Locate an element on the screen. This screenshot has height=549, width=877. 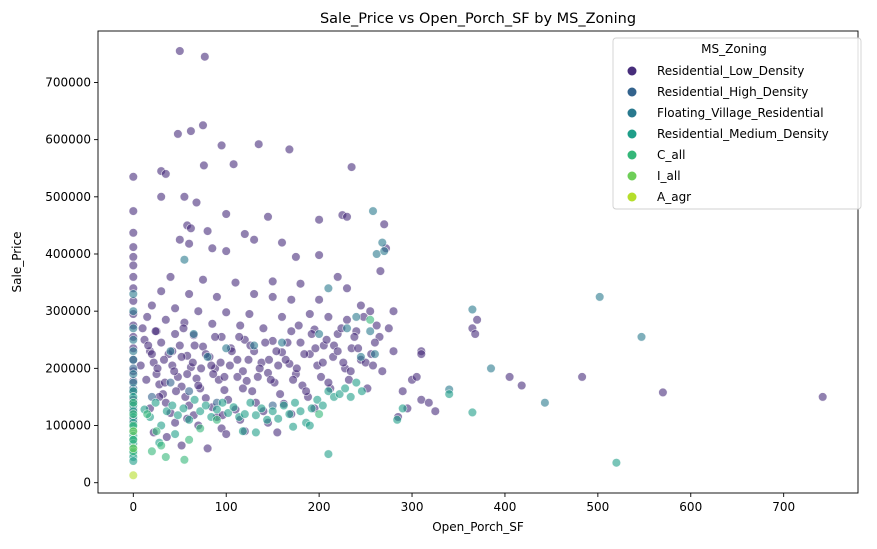
x-tick-label: 200 is located at coordinates (319, 507).